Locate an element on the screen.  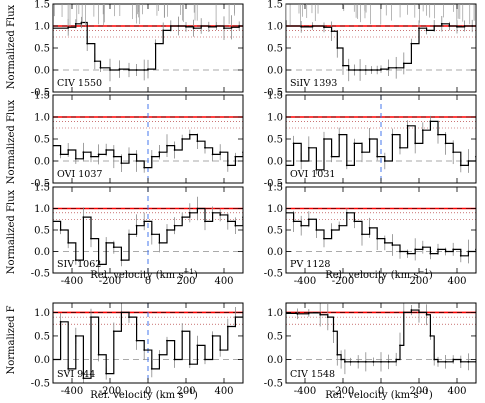
panel-4: -0.5 0.0 0.5 1.0 1.5 OVI 1031 is located at coordinates (370, 140).